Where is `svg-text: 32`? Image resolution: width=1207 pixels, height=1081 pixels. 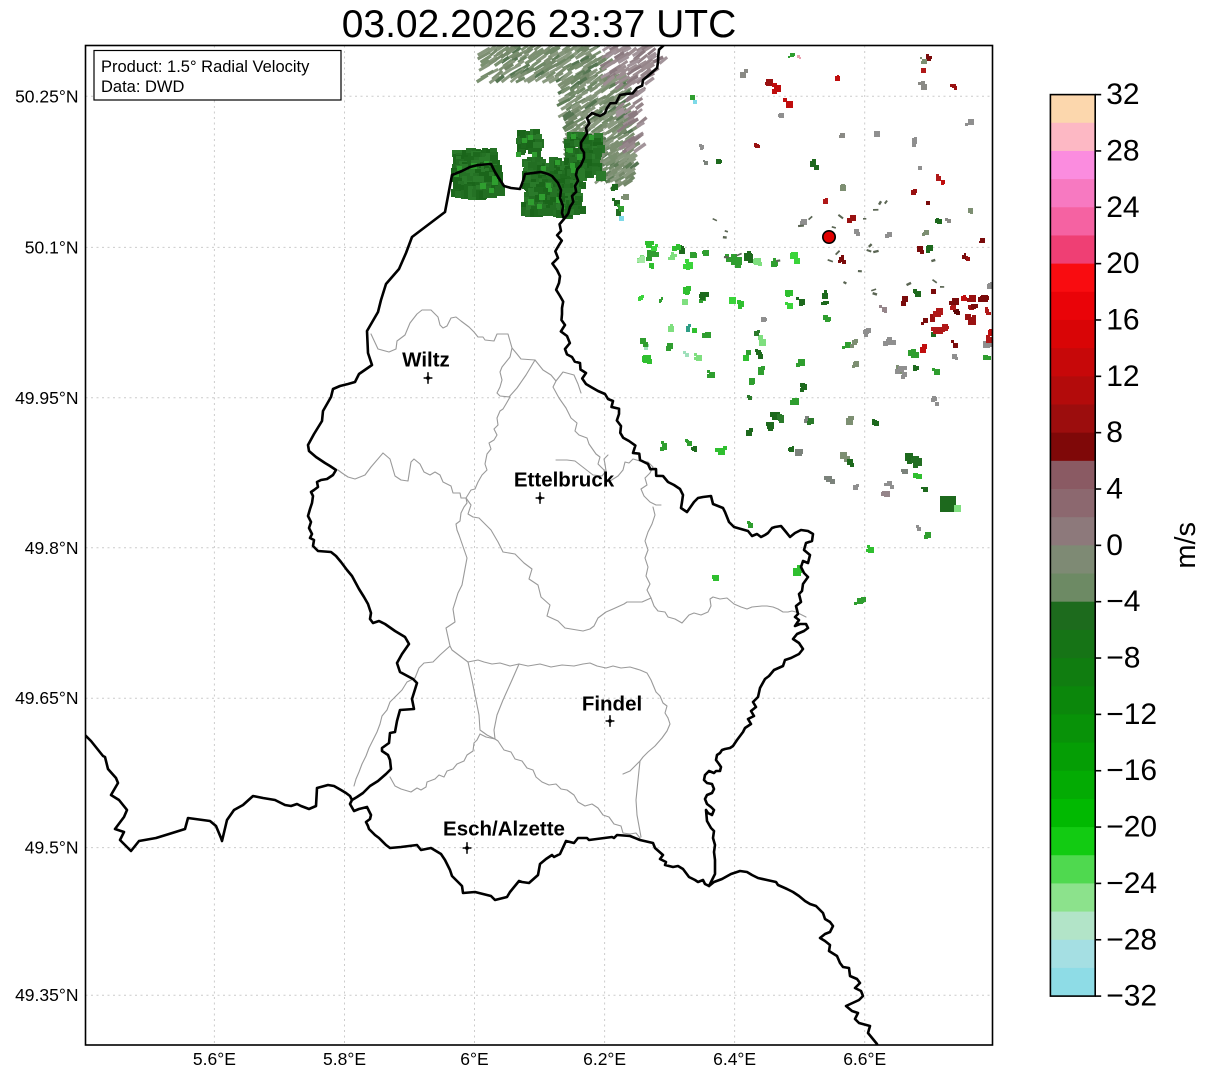
svg-text: 32 is located at coordinates (1122, 94).